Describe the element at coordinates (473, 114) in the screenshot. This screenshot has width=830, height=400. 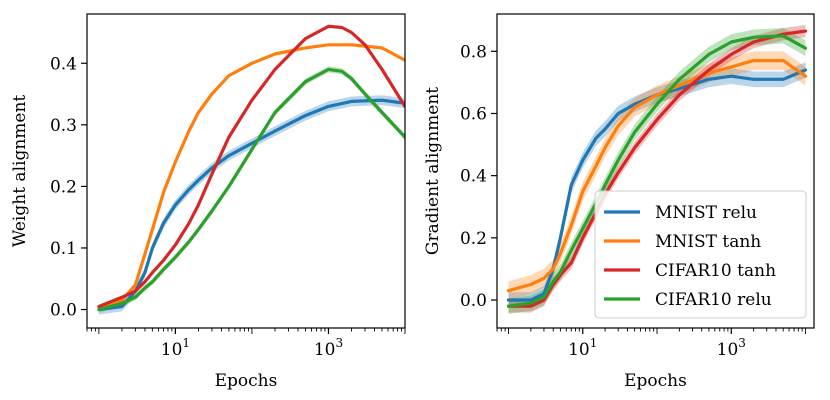
I see `y-tick-label: 0.6` at that location.